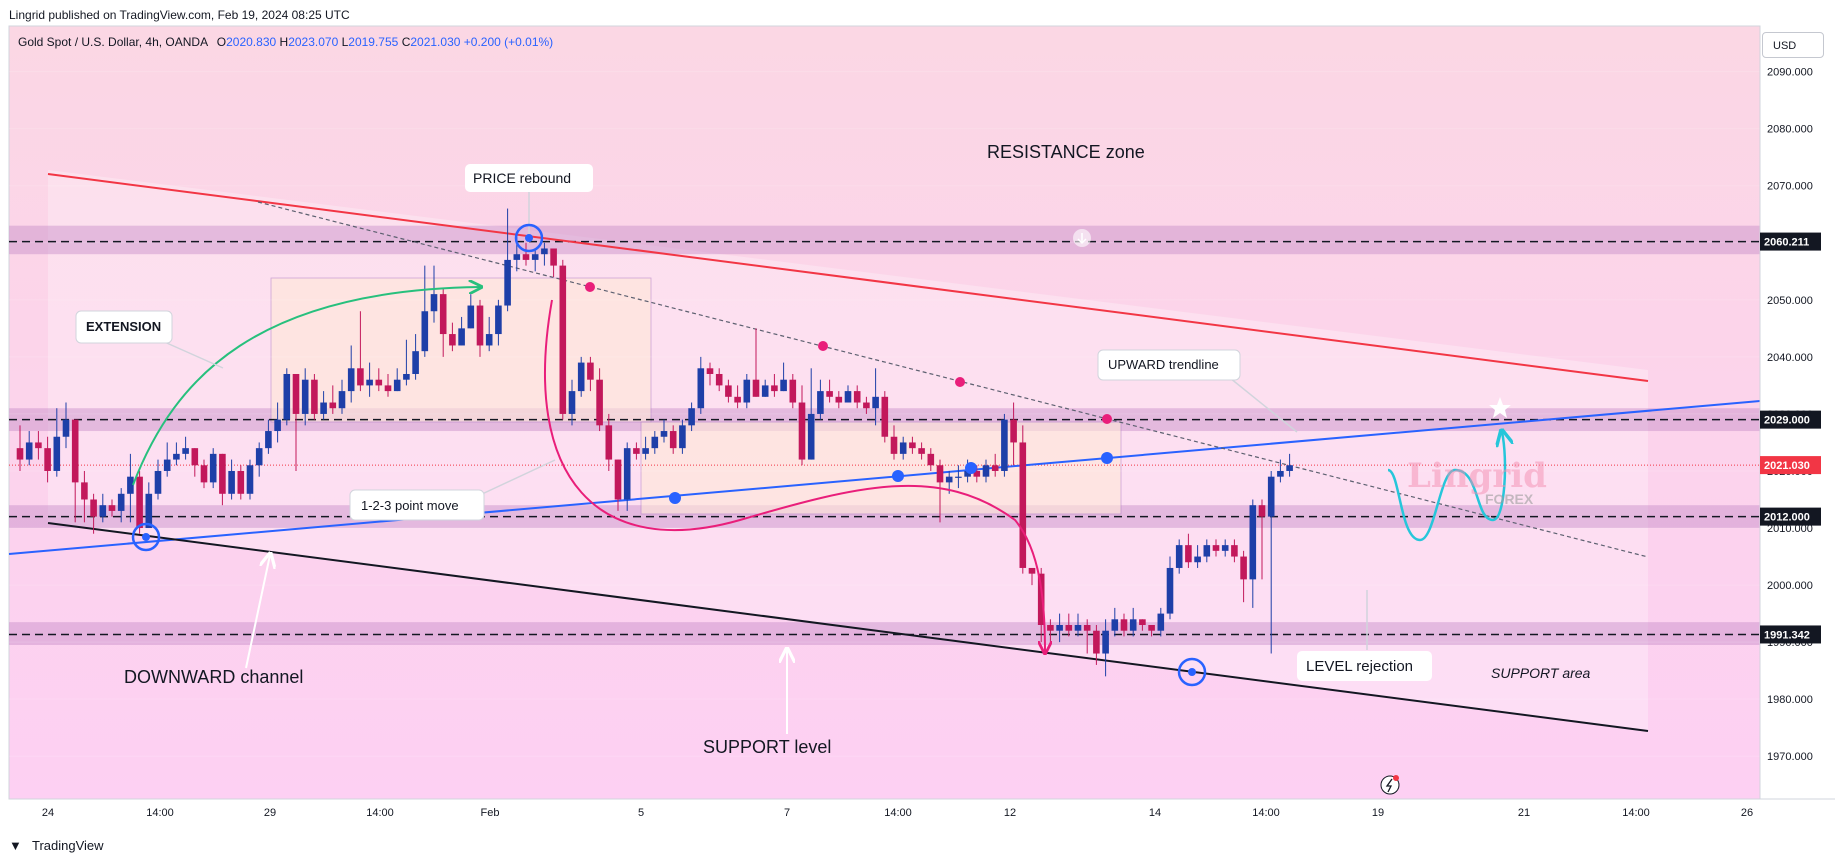  What do you see at coordinates (313, 42) in the screenshot?
I see `high-value: 2023.070` at bounding box center [313, 42].